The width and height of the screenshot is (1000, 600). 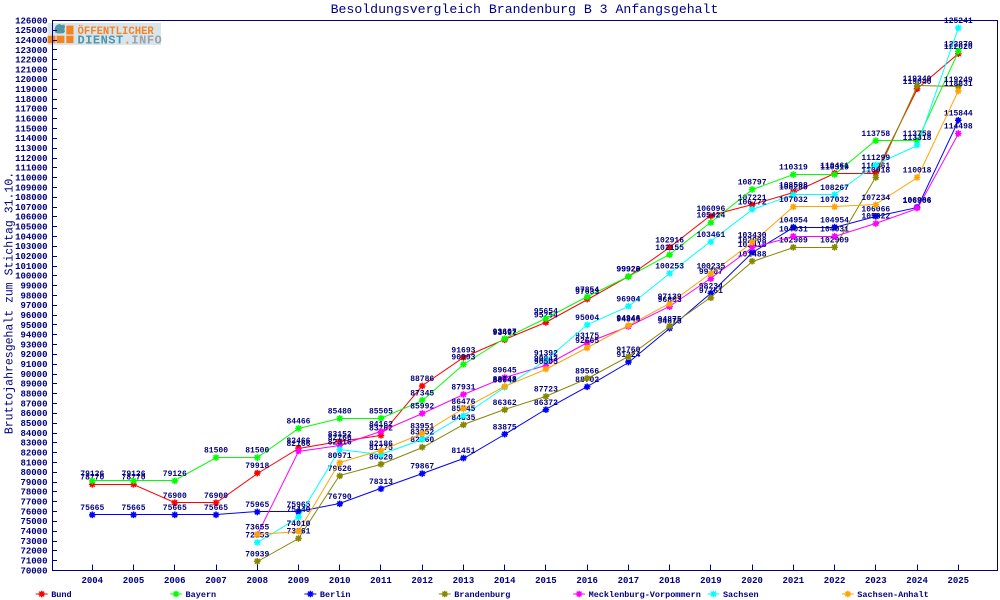 I want to click on svg-text: 79918, so click(x=257, y=466).